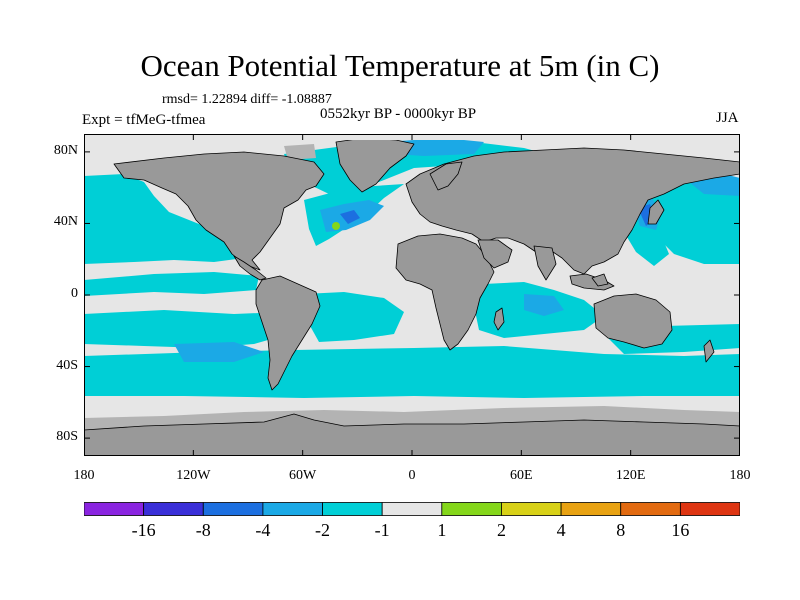  Describe the element at coordinates (398, 114) in the screenshot. I see `period-label: 0552kyr BP - 0000kyr BP` at that location.